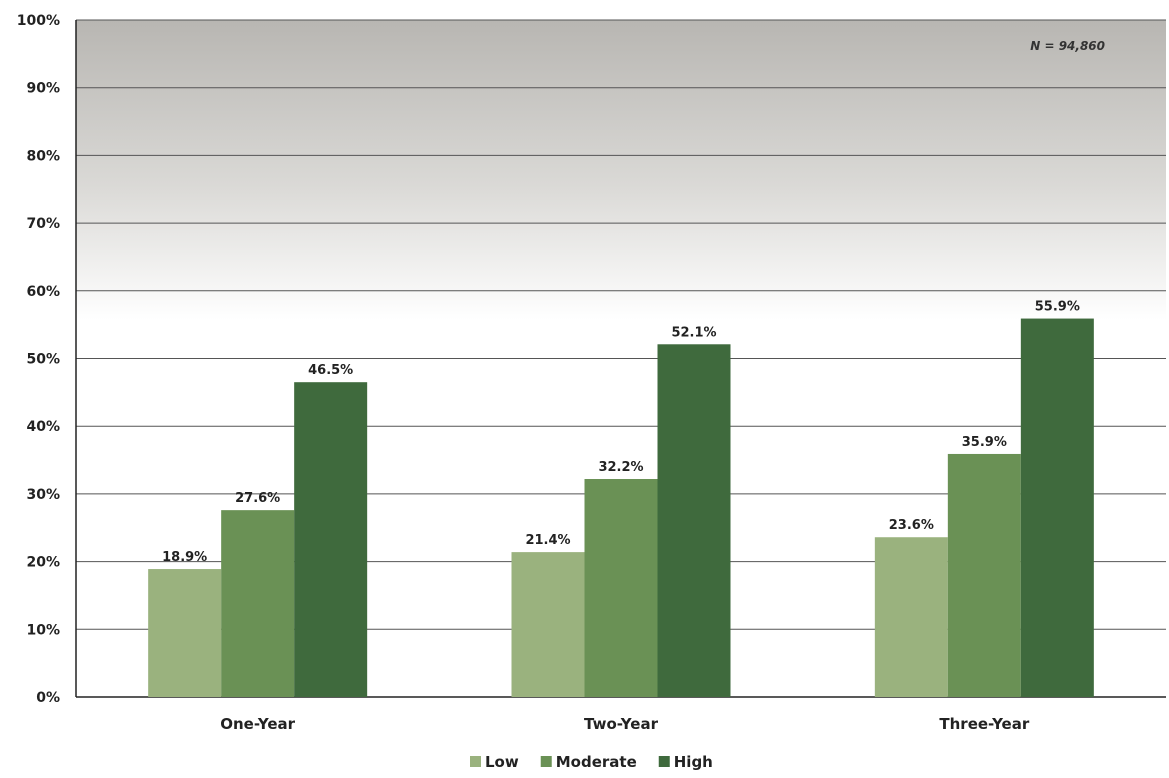 Image resolution: width=1169 pixels, height=778 pixels. What do you see at coordinates (1067, 46) in the screenshot?
I see `sample-size-annotation: N = 94,860` at bounding box center [1067, 46].